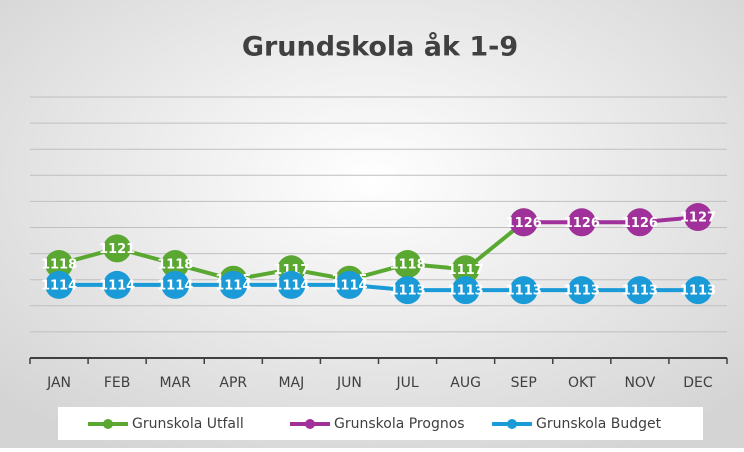 The width and height of the screenshot is (744, 452). What do you see at coordinates (176, 383) in the screenshot?
I see `x-tick-label: MAR` at bounding box center [176, 383].